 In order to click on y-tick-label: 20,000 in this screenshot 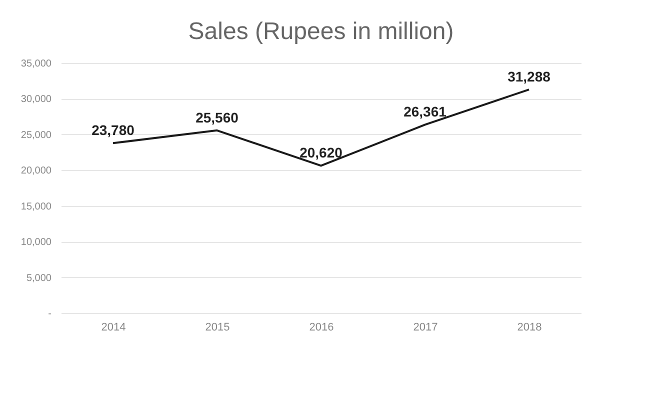, I will do `click(36, 171)`.